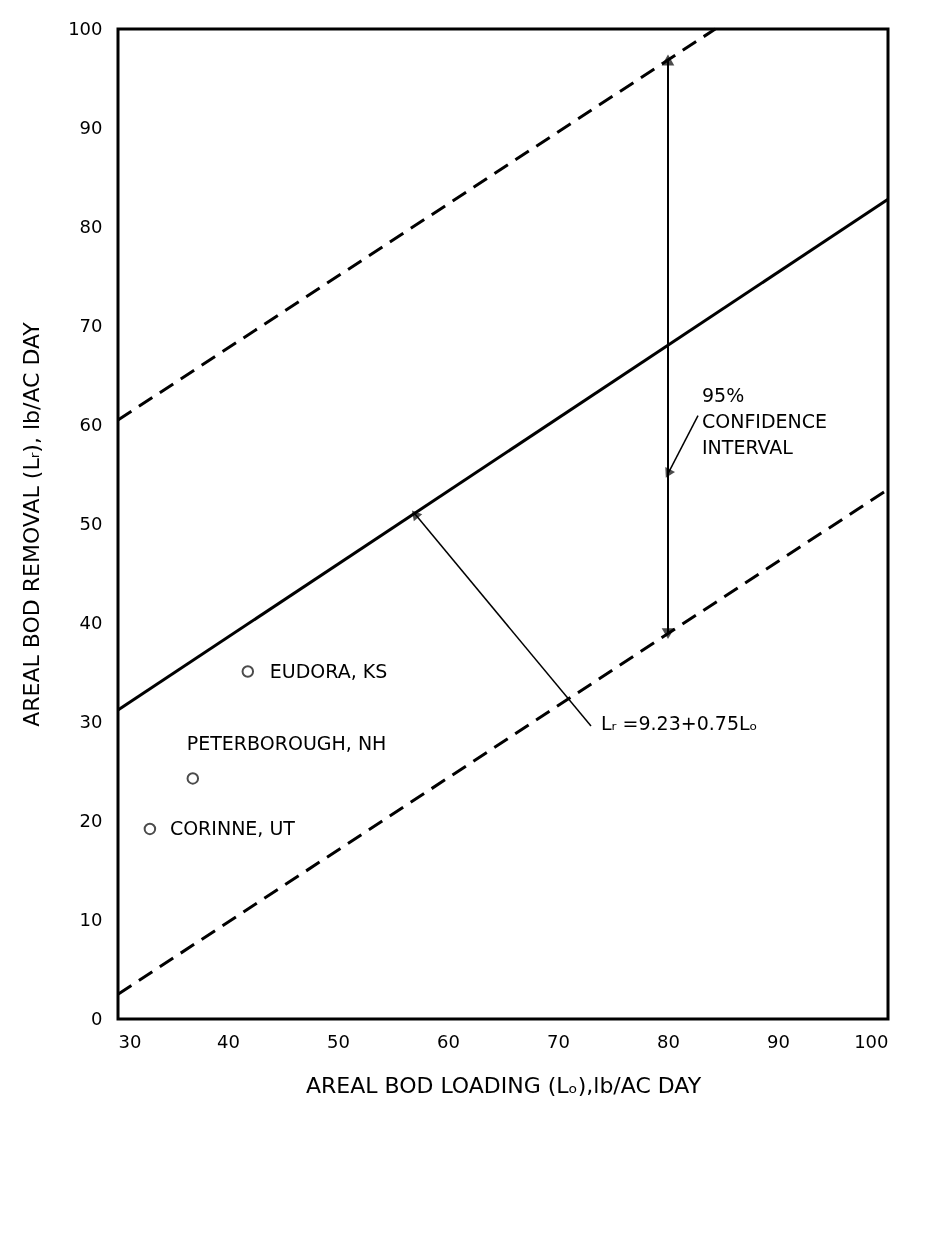 The image size is (938, 1251). I want to click on x-tick-label: 90, so click(778, 1041).